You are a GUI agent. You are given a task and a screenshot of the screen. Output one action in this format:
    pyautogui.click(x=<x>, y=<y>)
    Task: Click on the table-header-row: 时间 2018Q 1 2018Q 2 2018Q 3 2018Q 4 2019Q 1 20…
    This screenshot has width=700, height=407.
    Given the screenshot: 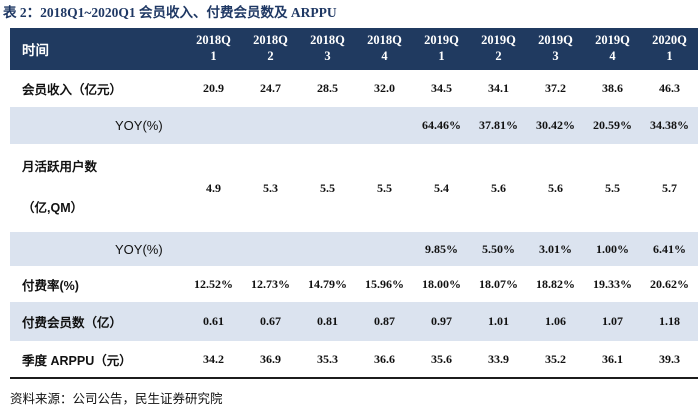 What is the action you would take?
    pyautogui.click(x=354, y=49)
    